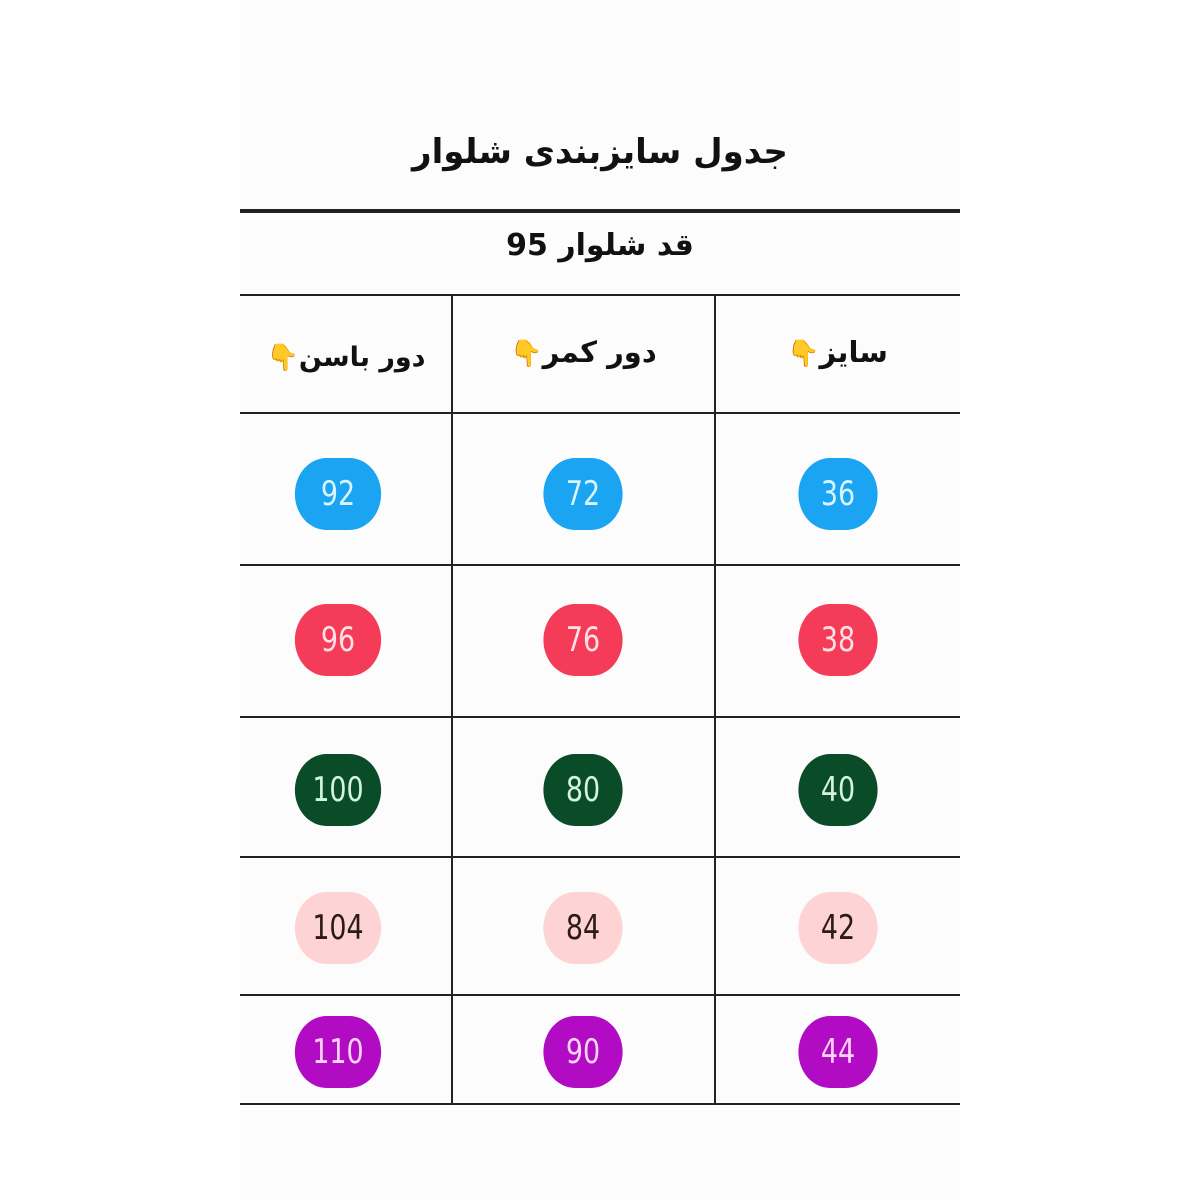 The height and width of the screenshot is (1200, 1200). I want to click on size-value-badge: 44, so click(838, 1052).